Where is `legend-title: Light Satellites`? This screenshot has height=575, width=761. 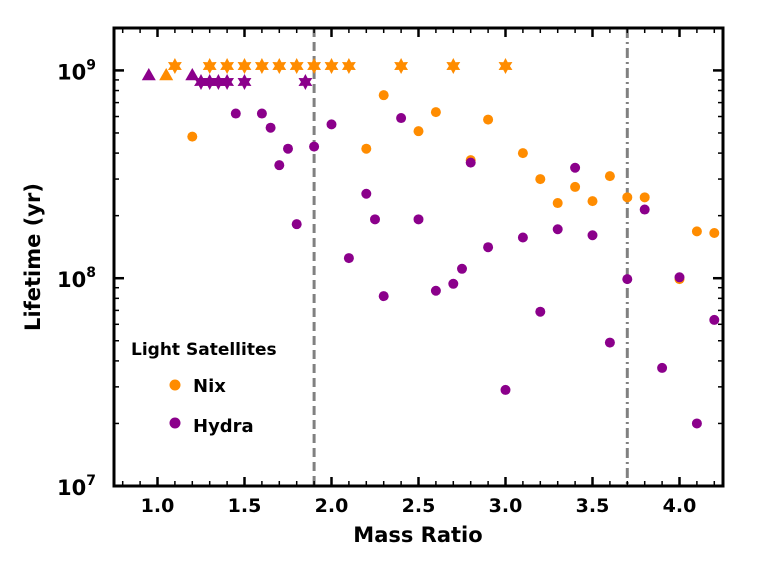 legend-title: Light Satellites is located at coordinates (204, 350).